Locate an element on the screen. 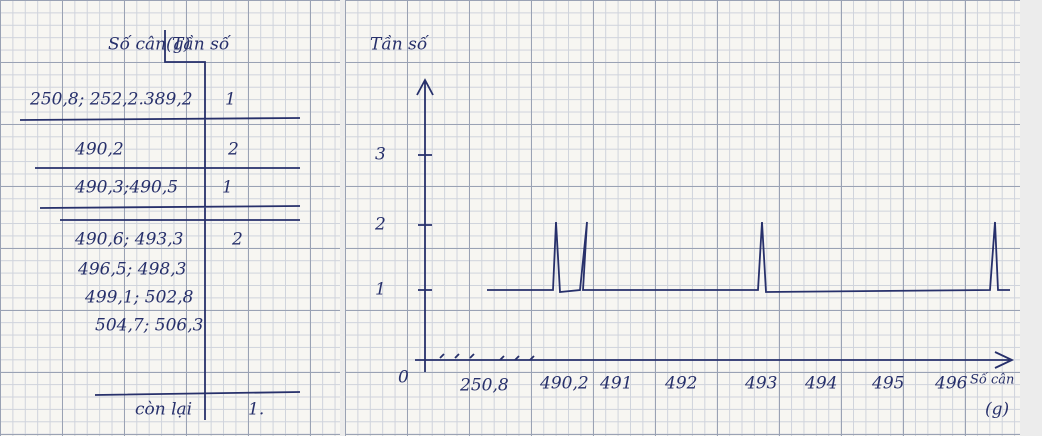 Image resolution: width=1042 pixels, height=436 pixels. x-tick-label: 250,8 is located at coordinates (484, 386).